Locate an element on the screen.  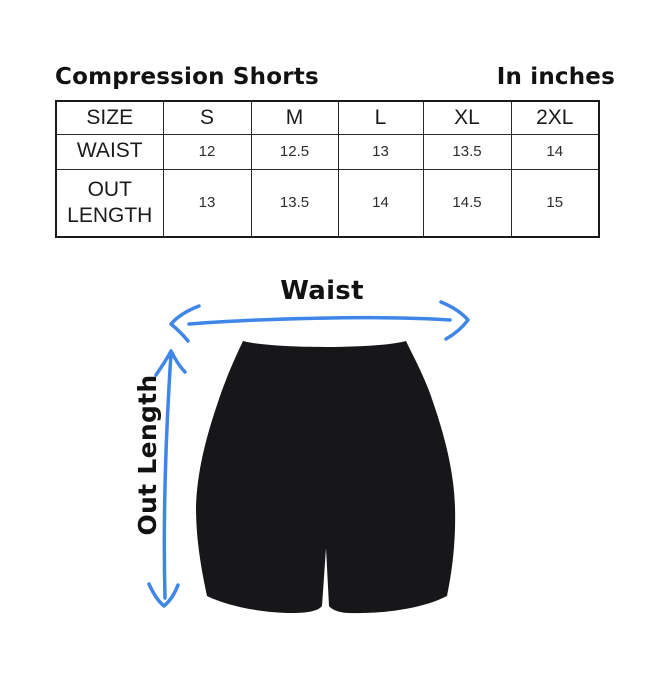
waist-arrow is located at coordinates (319, 321).